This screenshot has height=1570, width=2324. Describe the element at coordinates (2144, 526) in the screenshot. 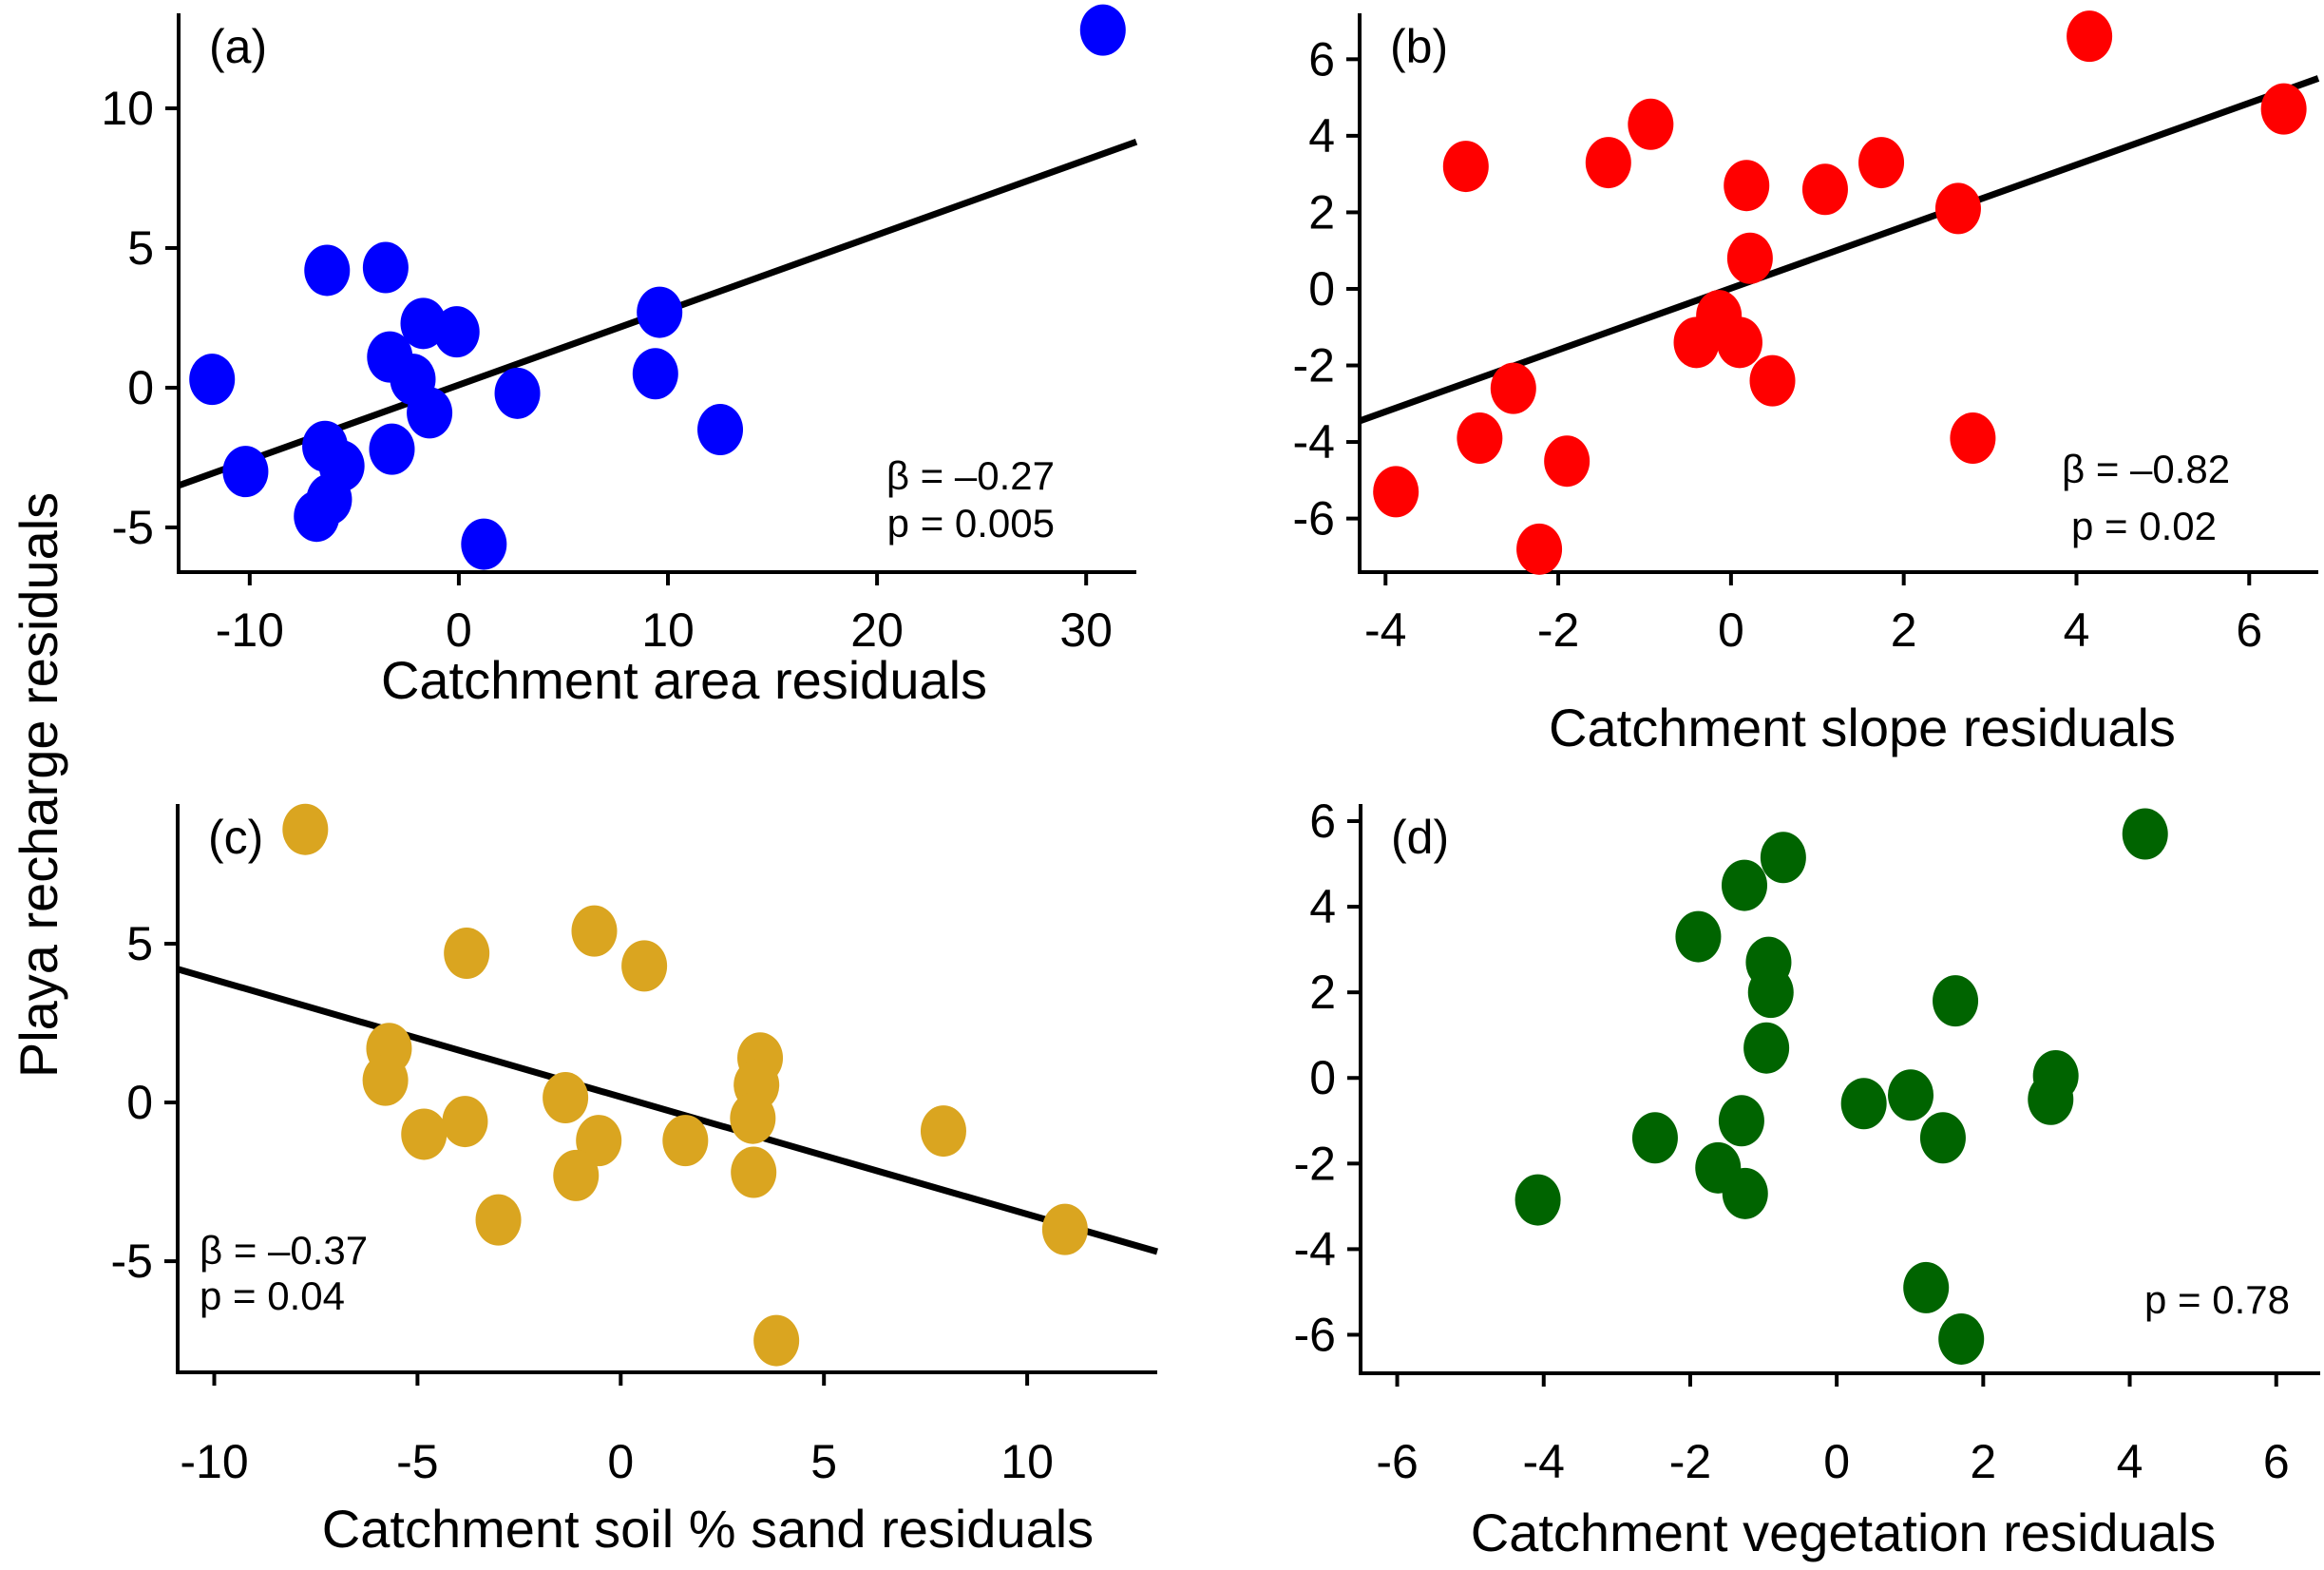

I see `p-value-annotation: p = 0.02` at that location.